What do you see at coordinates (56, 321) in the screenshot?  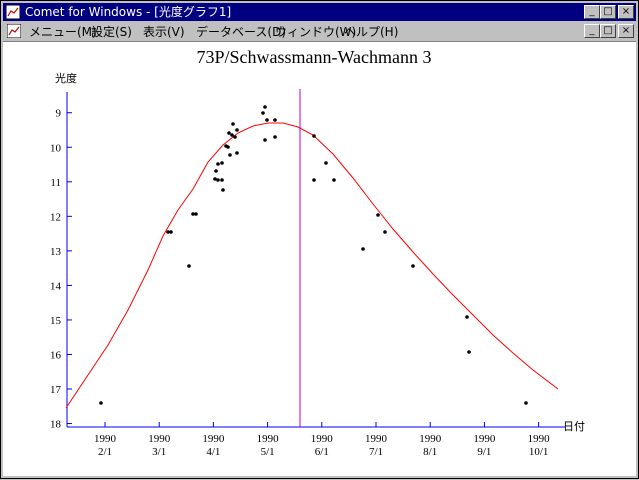 I see `y-tick-label: 15` at bounding box center [56, 321].